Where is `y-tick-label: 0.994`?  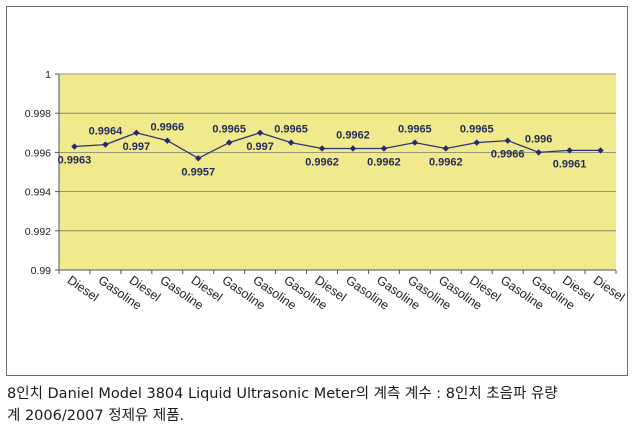 y-tick-label: 0.994 is located at coordinates (38, 193).